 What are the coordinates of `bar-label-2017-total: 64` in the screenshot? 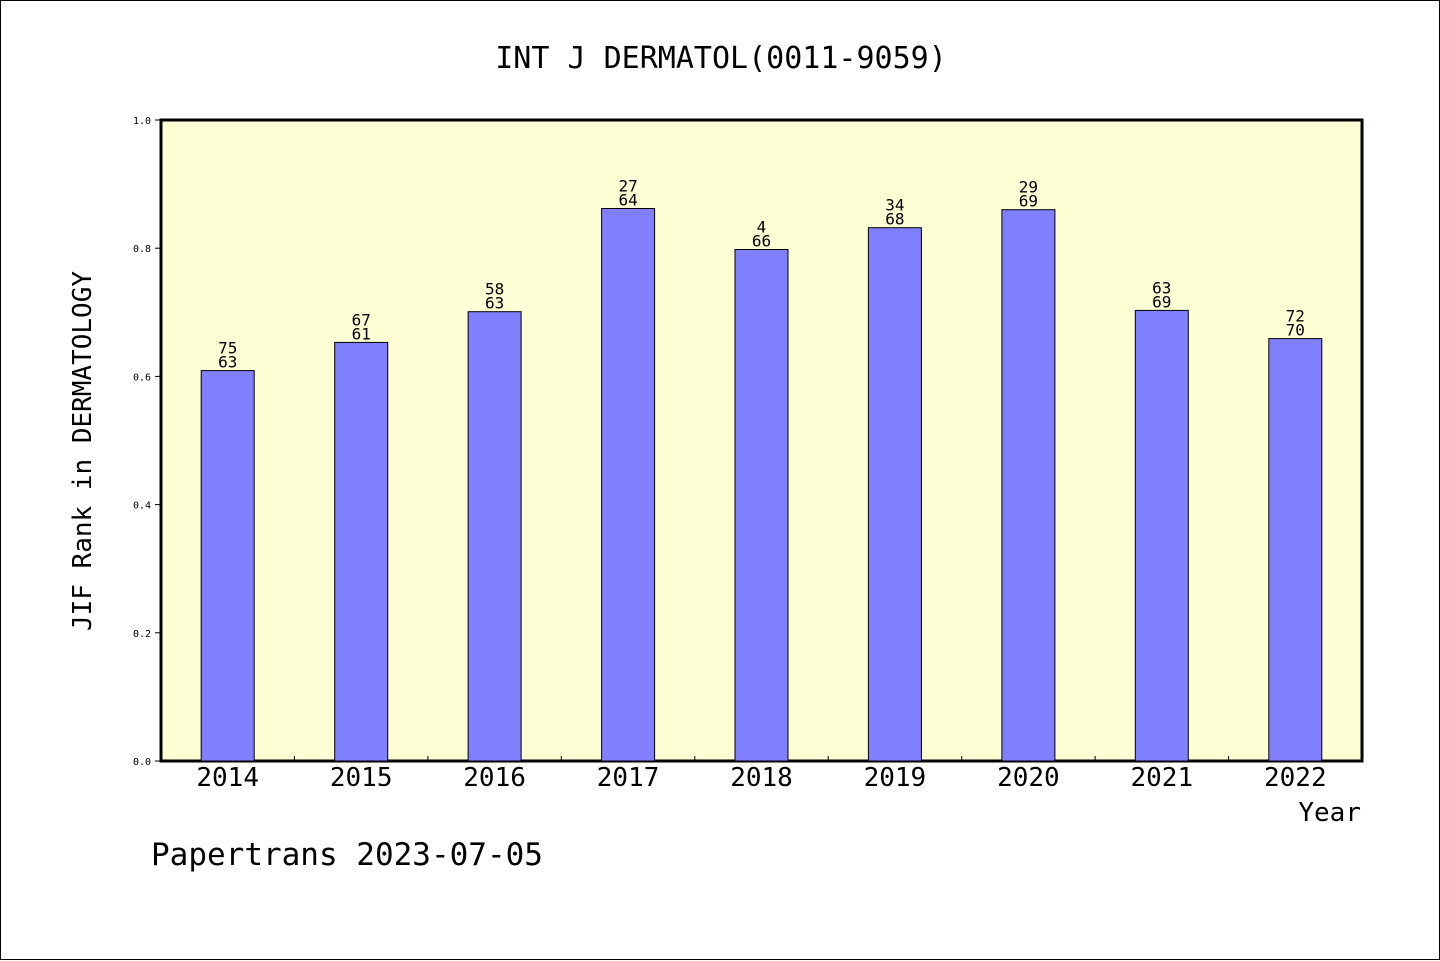 It's located at (627, 200).